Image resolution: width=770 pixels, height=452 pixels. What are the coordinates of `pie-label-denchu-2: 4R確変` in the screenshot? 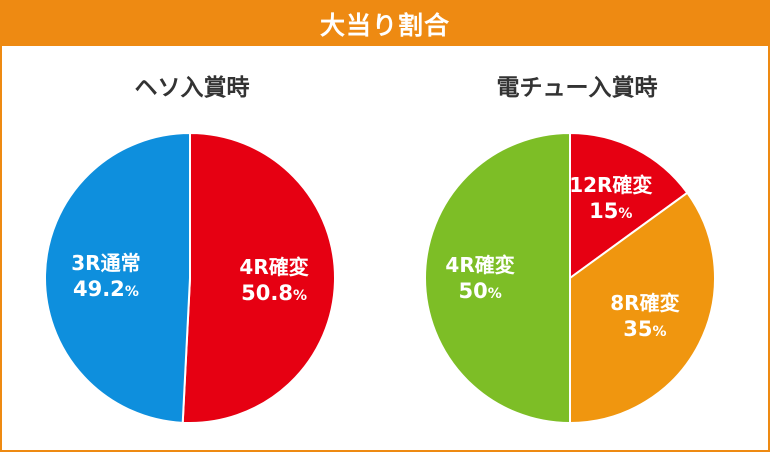 It's located at (479, 265).